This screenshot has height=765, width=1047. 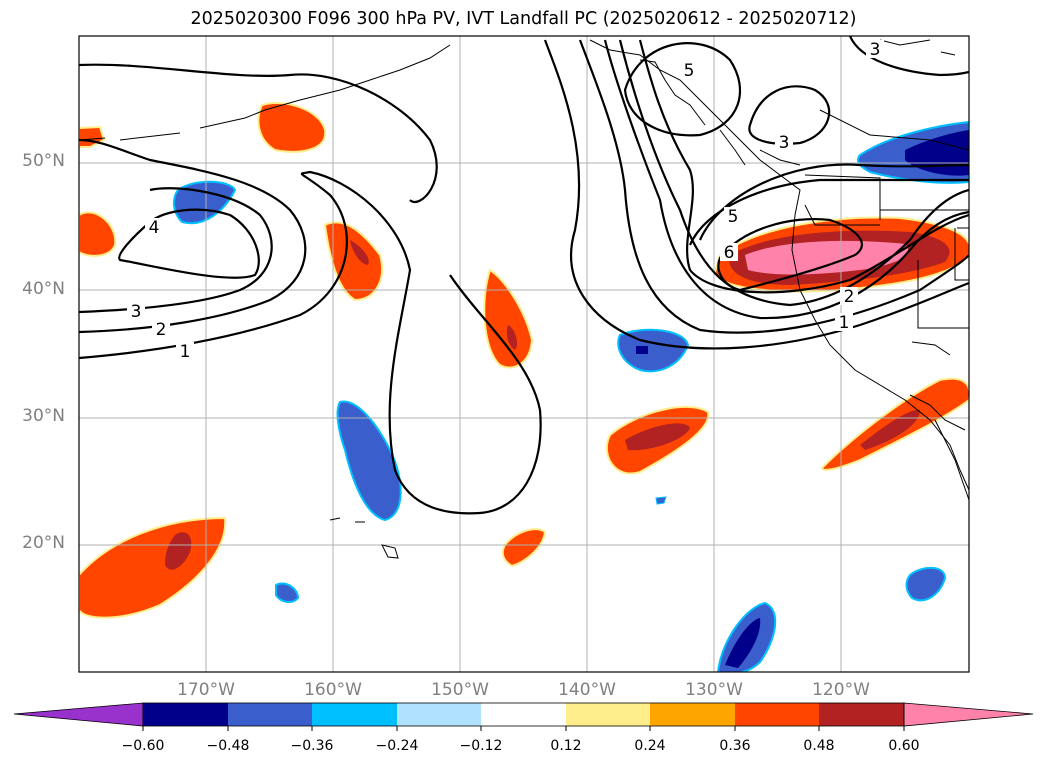 I want to click on lon-label: 120°W, so click(x=841, y=690).